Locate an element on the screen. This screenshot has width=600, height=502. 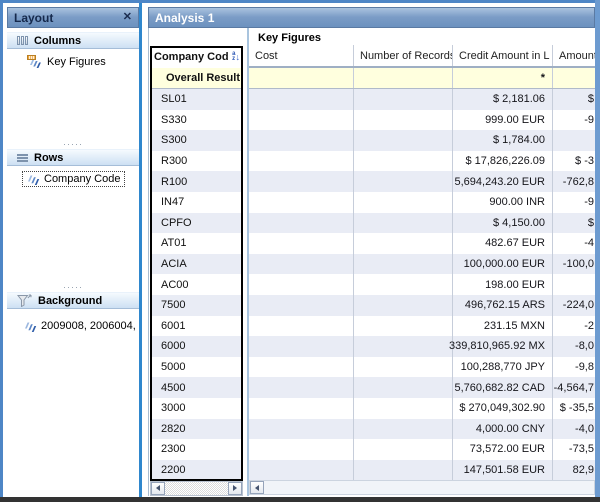
row-header-cell: S300 is located at coordinates (196, 140).